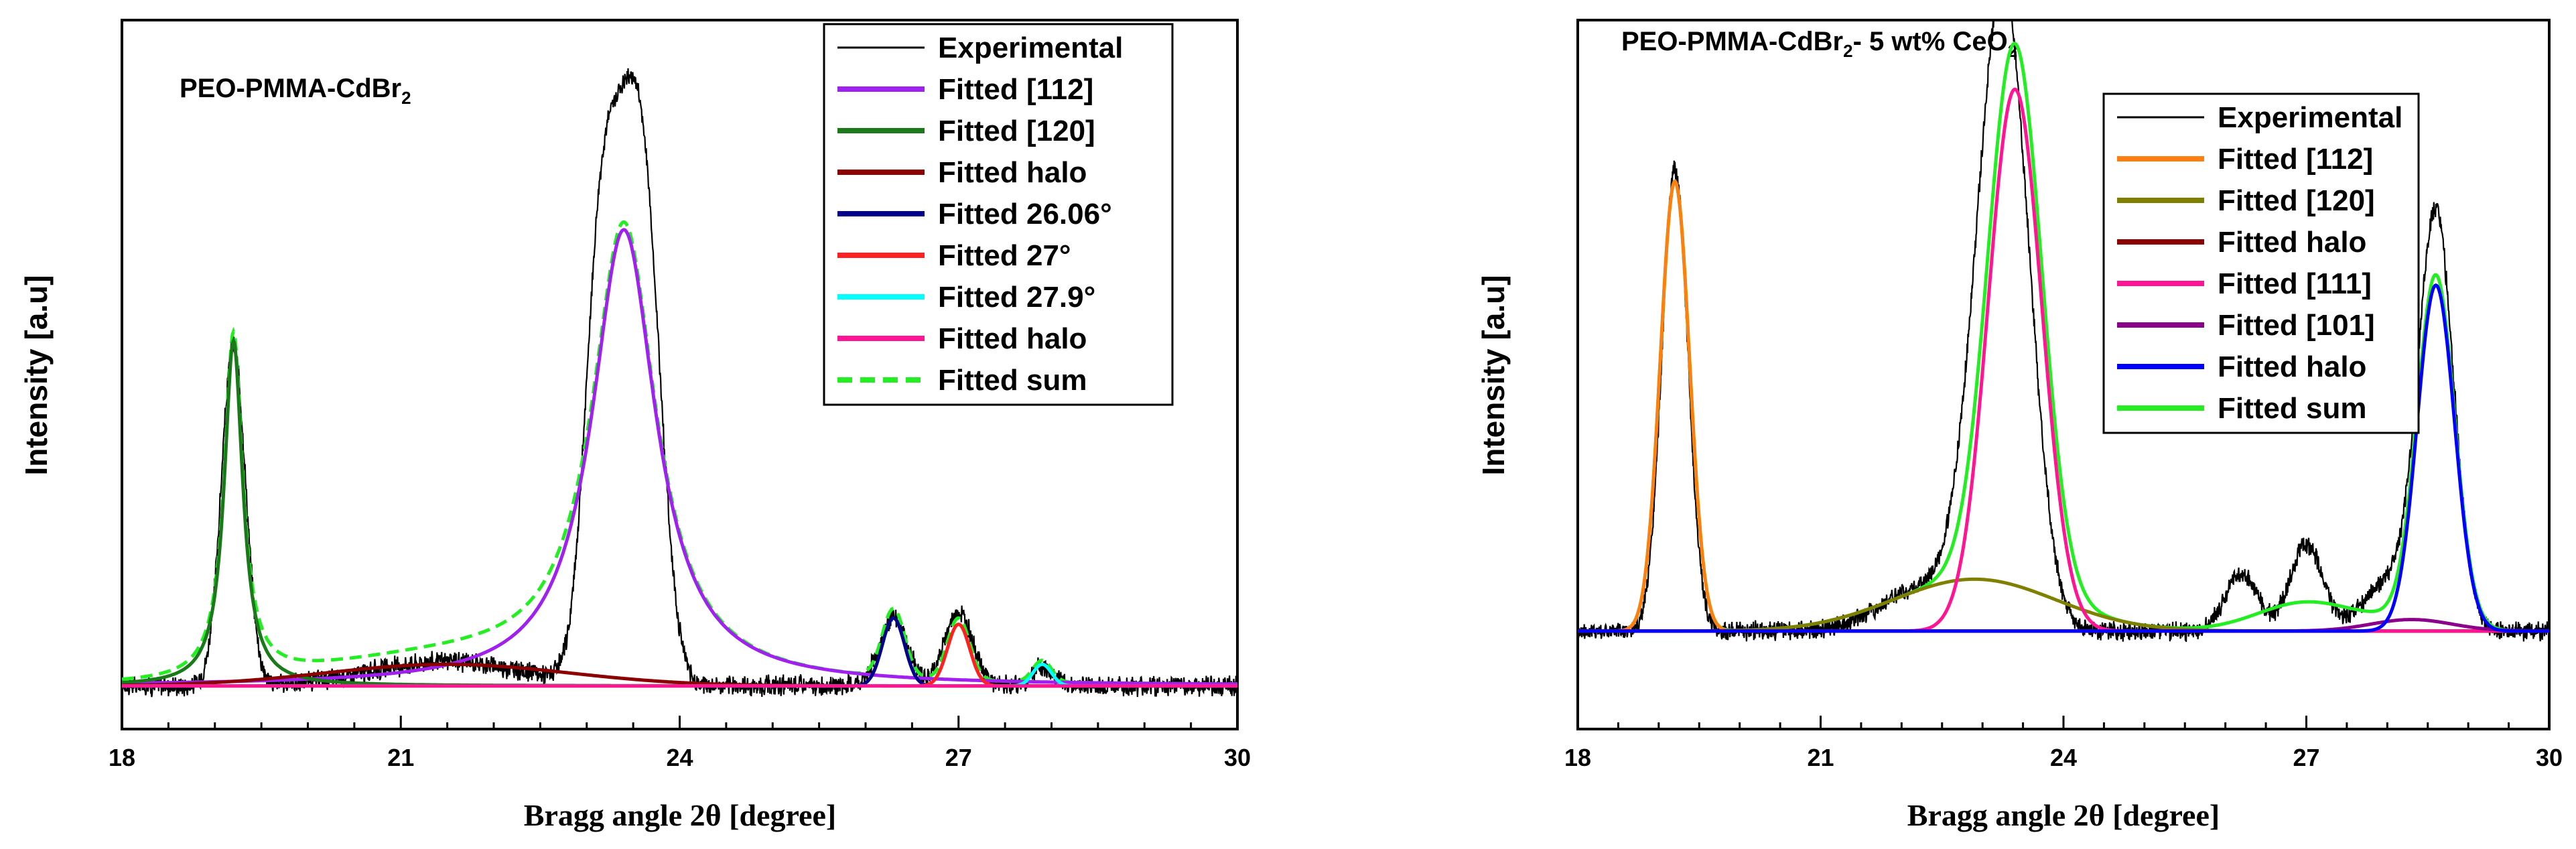  What do you see at coordinates (1025, 214) in the screenshot?
I see `legend-label: Fitted 26.06°` at bounding box center [1025, 214].